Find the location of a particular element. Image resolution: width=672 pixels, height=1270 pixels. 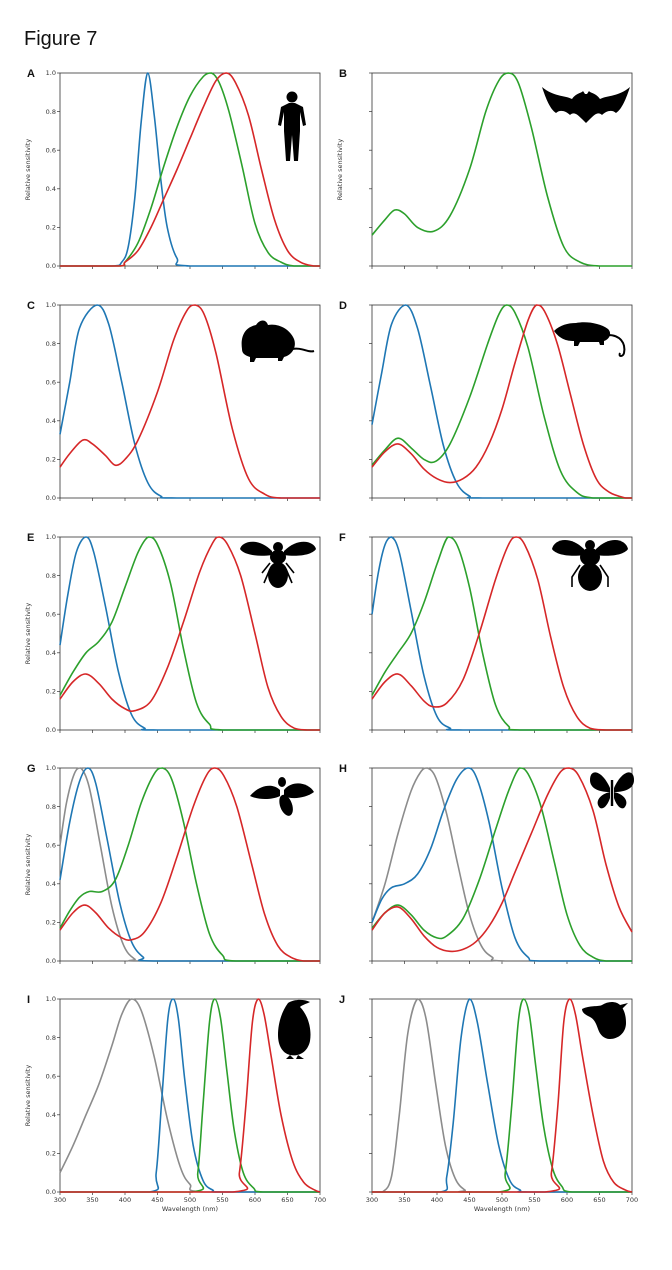

panel-h: H is located at coordinates (486, 863).